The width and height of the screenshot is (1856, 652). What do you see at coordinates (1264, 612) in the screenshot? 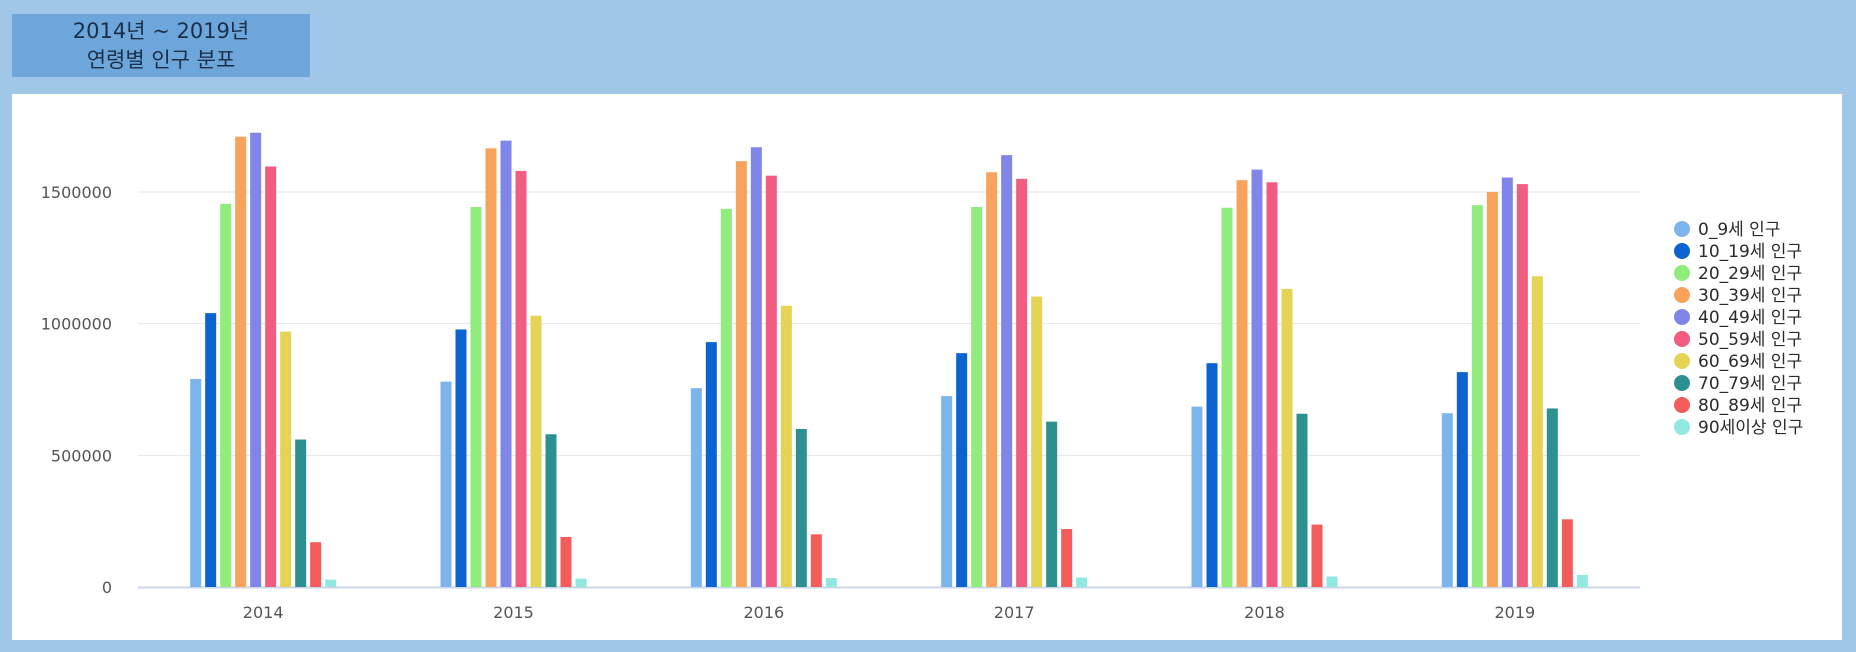
I see `x-tick-label: 2018` at bounding box center [1264, 612].